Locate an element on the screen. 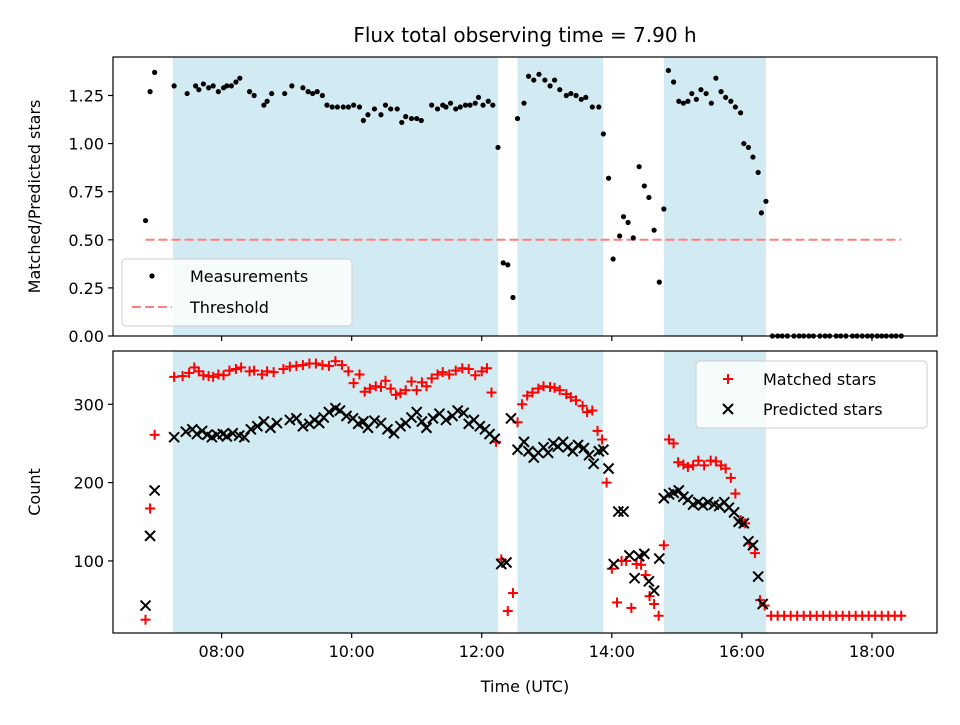  y-tick-label: 0.25 is located at coordinates (86, 288).